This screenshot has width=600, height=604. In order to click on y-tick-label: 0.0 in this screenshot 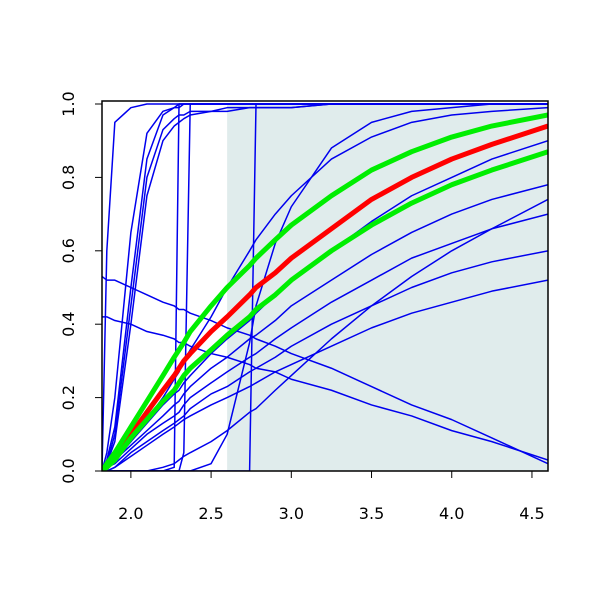, I will do `click(68, 470)`.